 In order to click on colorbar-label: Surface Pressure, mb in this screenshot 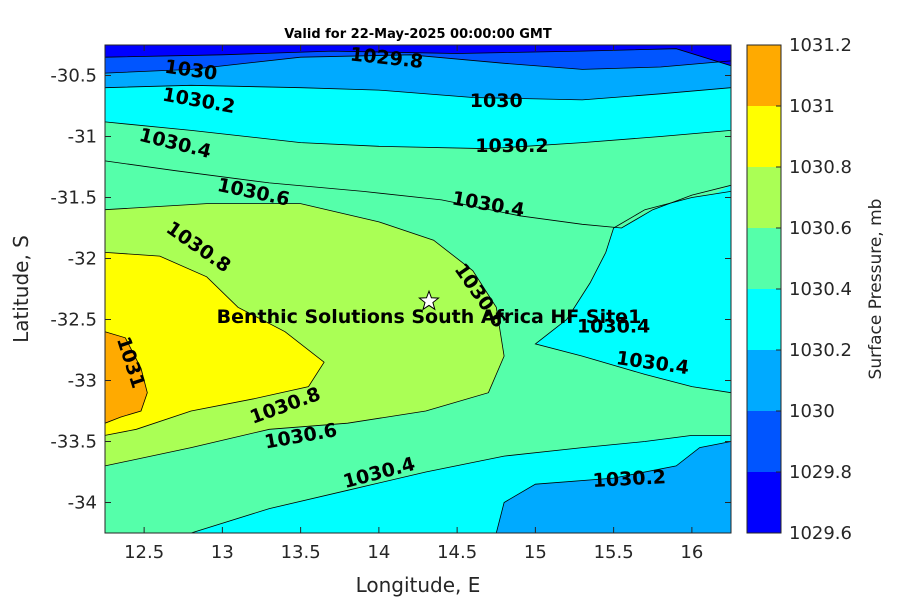, I will do `click(876, 289)`.